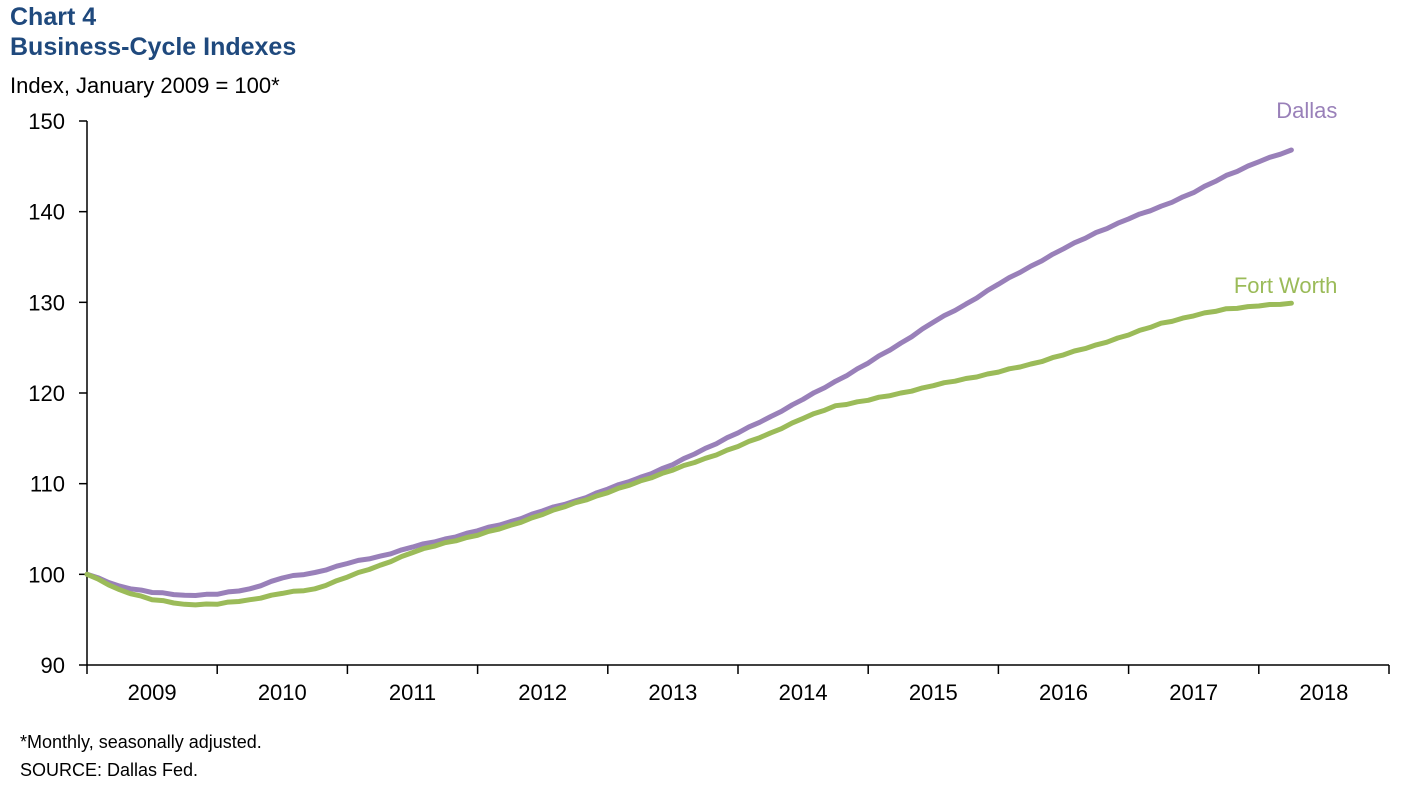 Image resolution: width=1422 pixels, height=810 pixels. I want to click on x-tick-label: 2015, so click(933, 692).